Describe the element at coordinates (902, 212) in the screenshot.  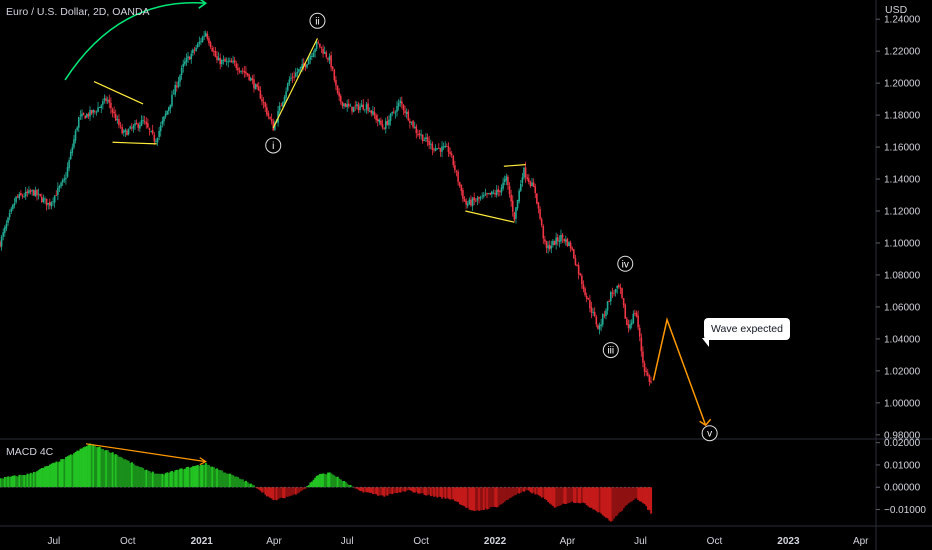
I see `price-tick-label: 1.12000` at that location.